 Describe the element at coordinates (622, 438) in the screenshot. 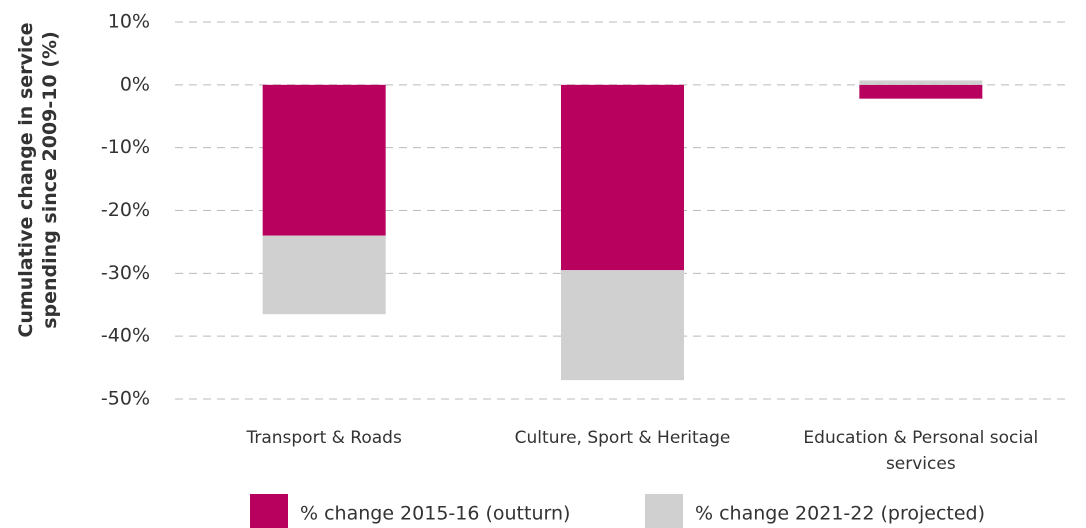

I see `x-tick-label: Culture, Sport & Heritage` at that location.